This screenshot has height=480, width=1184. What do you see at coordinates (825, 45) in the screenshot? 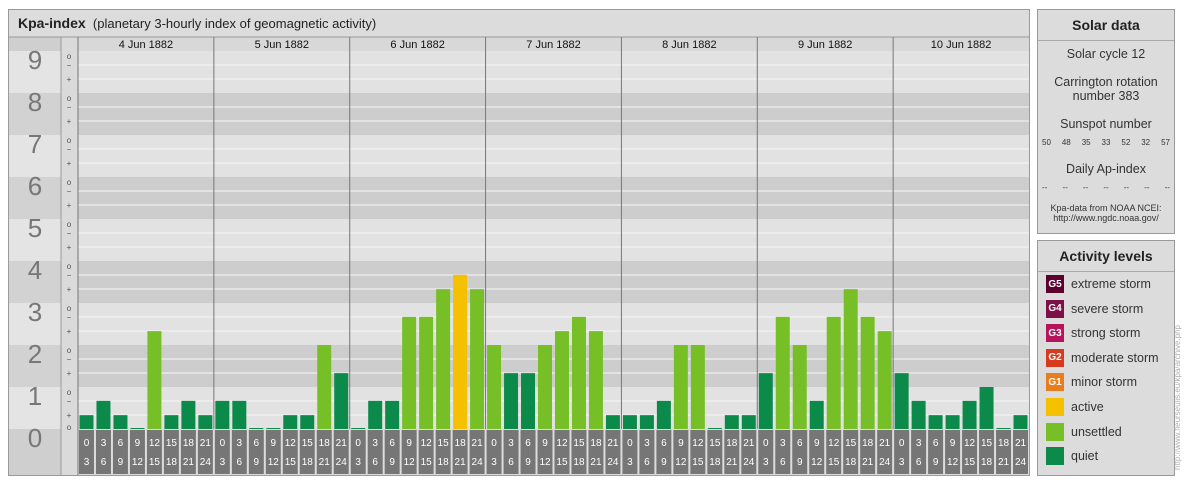
I see `day-label: 9 Jun 1882` at bounding box center [825, 45].